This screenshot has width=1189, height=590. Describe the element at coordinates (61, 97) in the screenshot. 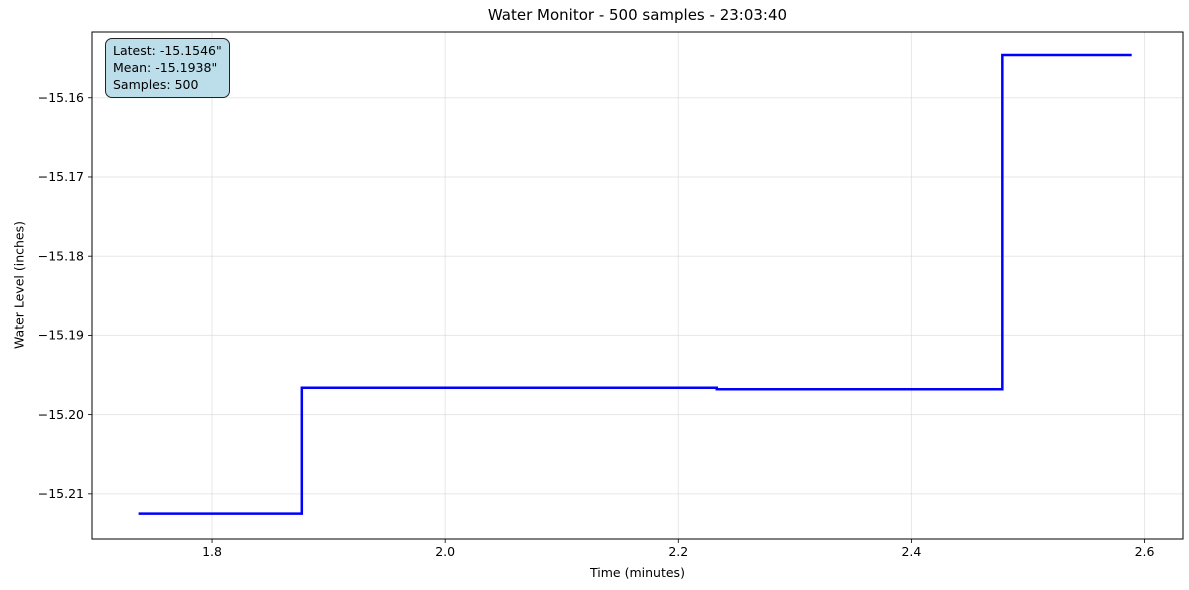

I see `y-tick-label: −15.16` at that location.